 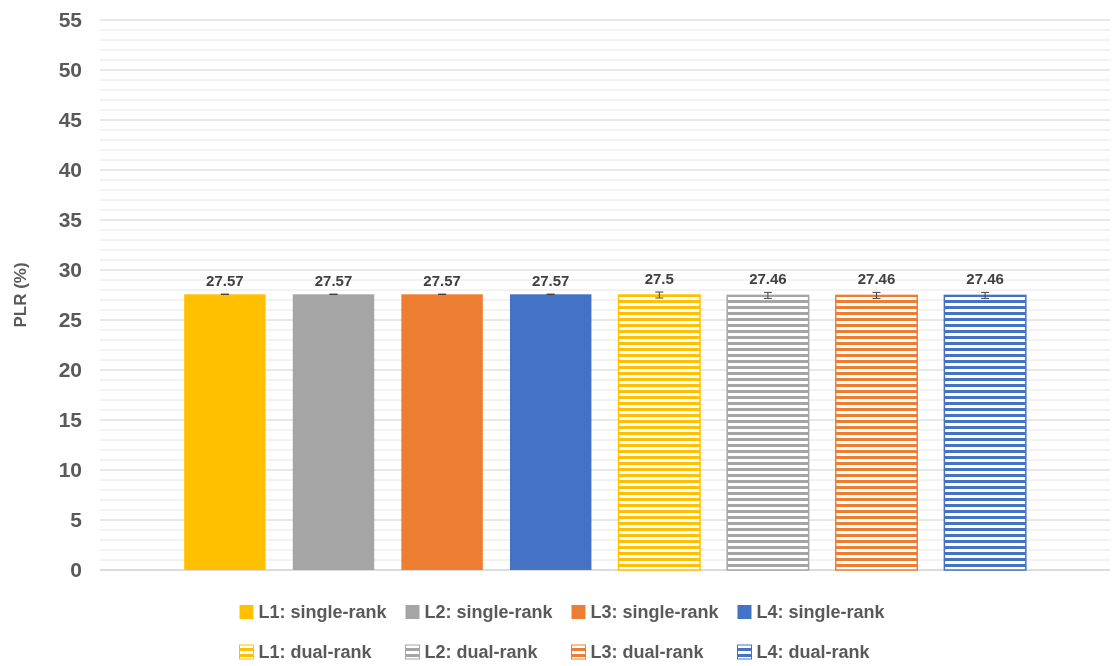 I want to click on y-tick-label: 25, so click(x=70, y=320).